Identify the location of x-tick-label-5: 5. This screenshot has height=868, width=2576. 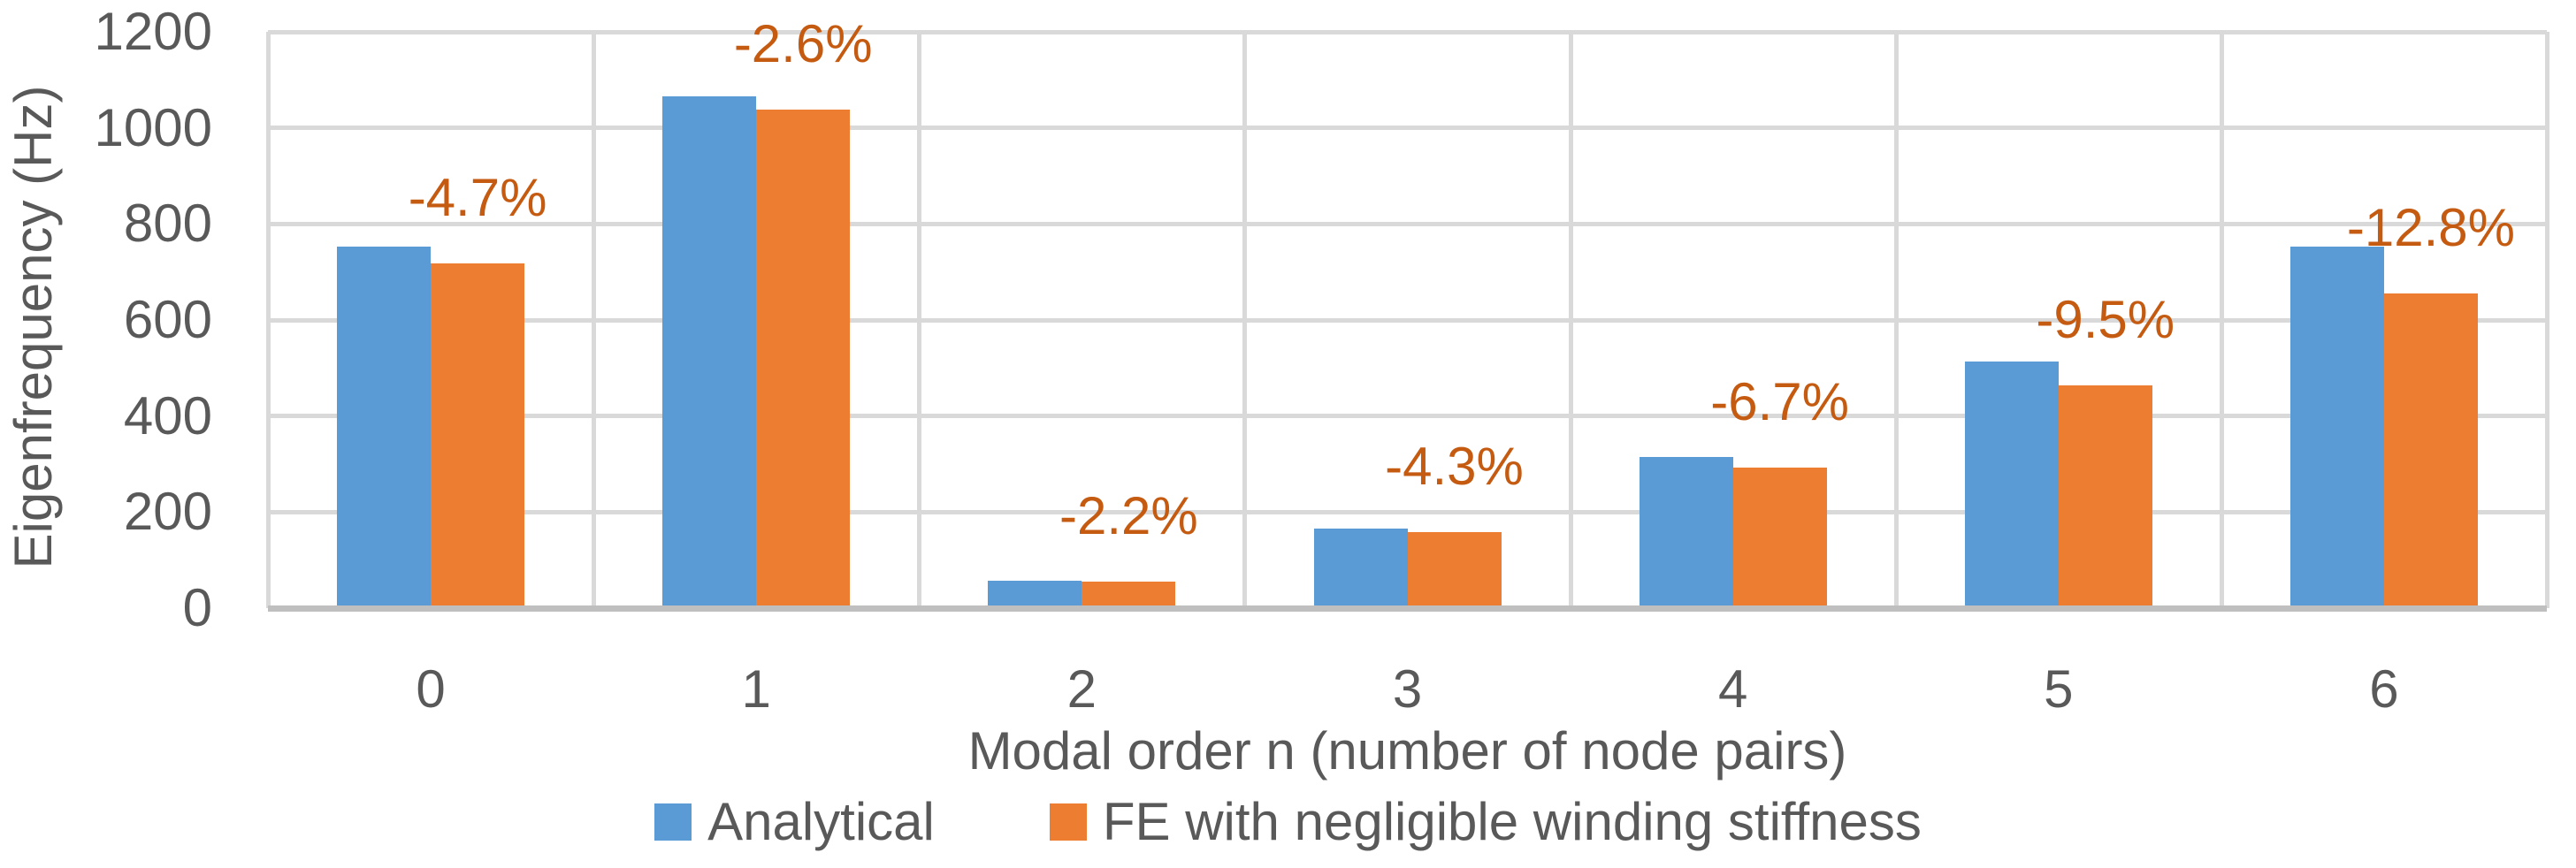
(2059, 689).